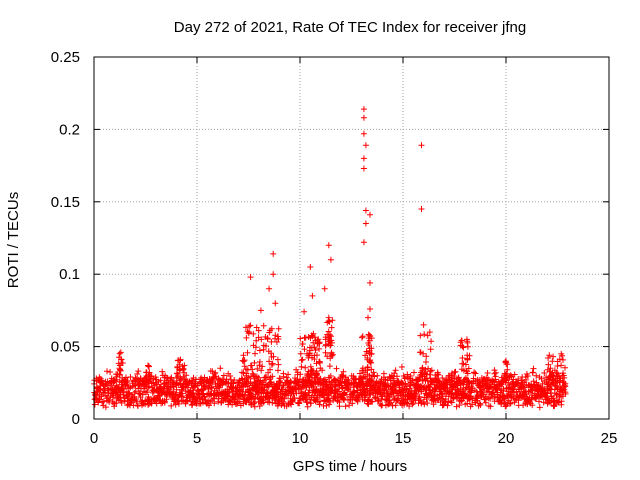 The width and height of the screenshot is (640, 480). Describe the element at coordinates (350, 466) in the screenshot. I see `x-axis-title: GPS time / hours` at that location.